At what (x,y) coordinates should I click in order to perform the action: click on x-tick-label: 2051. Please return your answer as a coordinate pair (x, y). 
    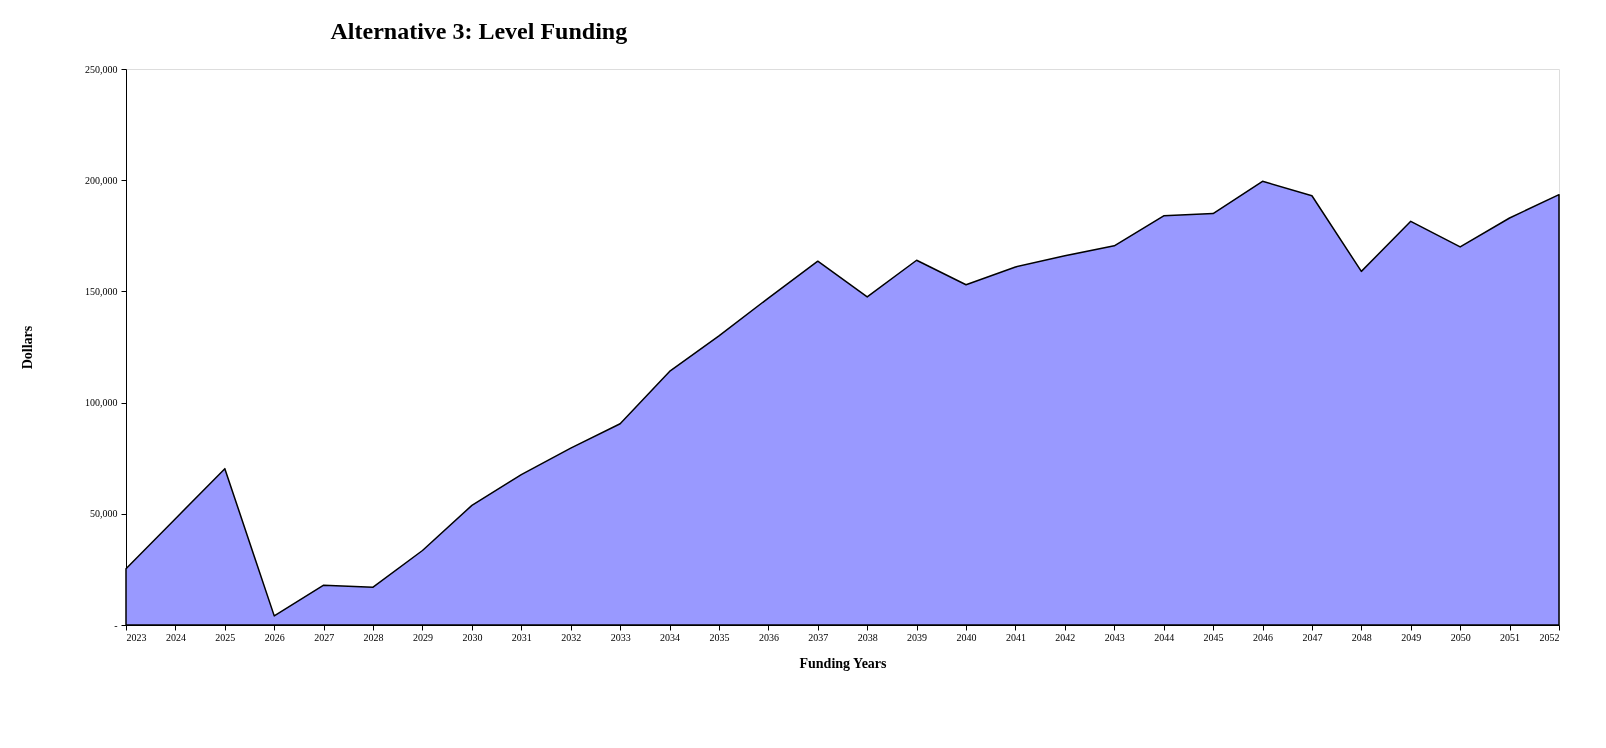
    Looking at the image, I should click on (1510, 637).